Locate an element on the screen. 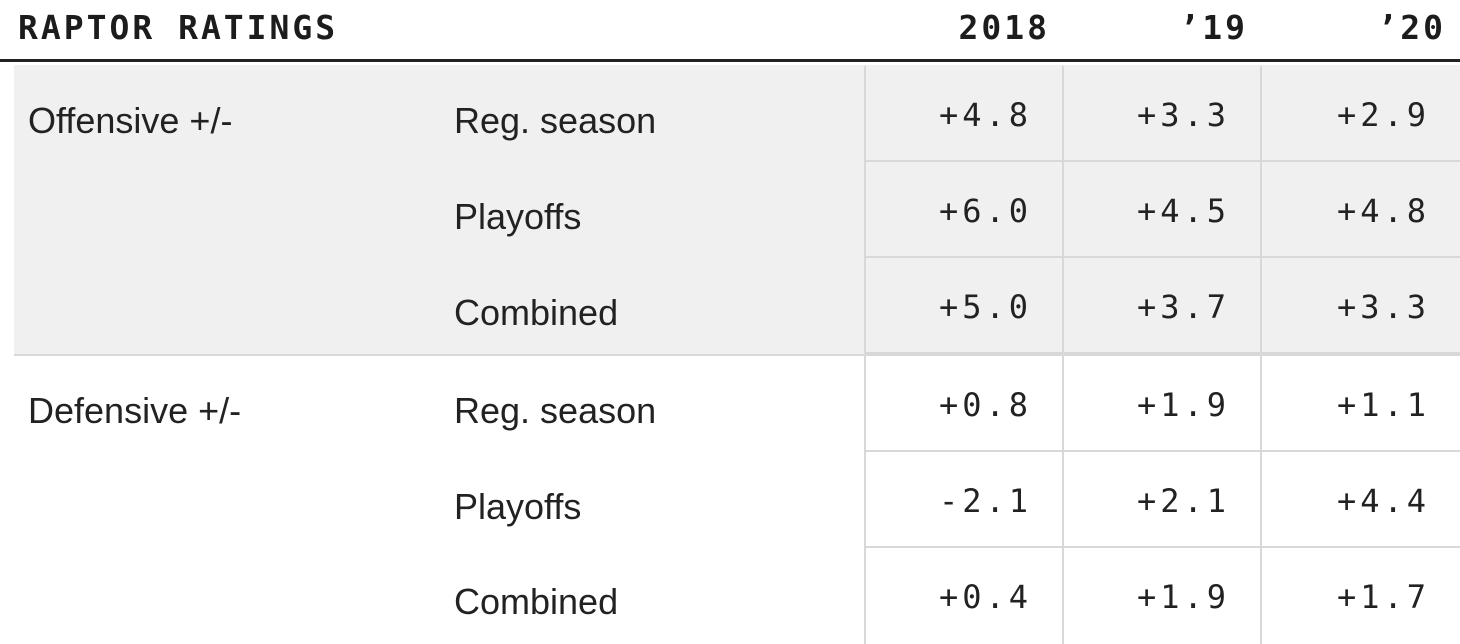  table-cell: -2.1 is located at coordinates (963, 500).